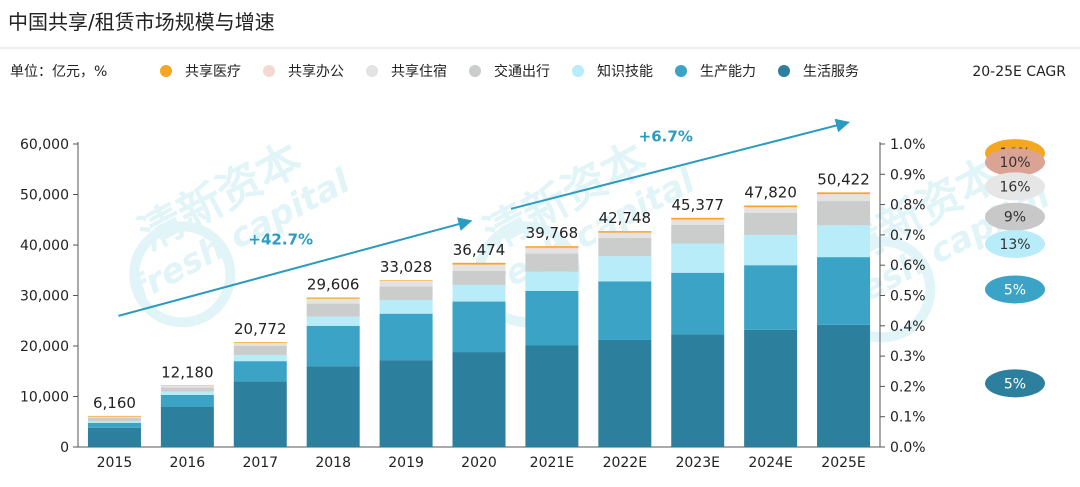 This screenshot has height=487, width=1080. I want to click on x-tick-label: 2016, so click(188, 463).